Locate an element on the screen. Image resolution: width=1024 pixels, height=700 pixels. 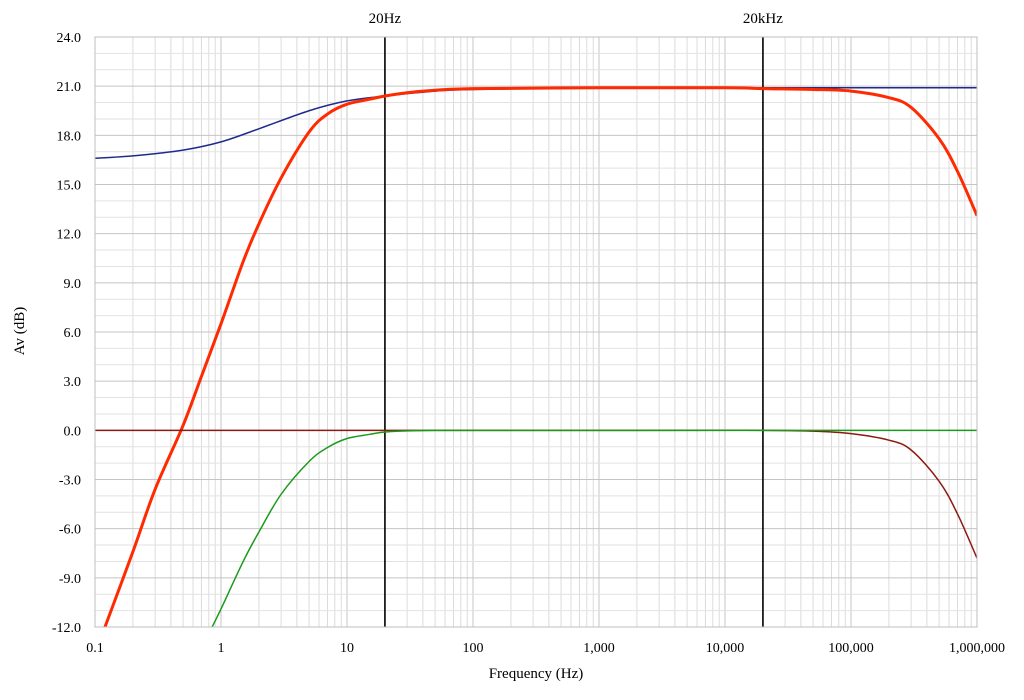
y-tick-label: 15.0 is located at coordinates (69, 186).